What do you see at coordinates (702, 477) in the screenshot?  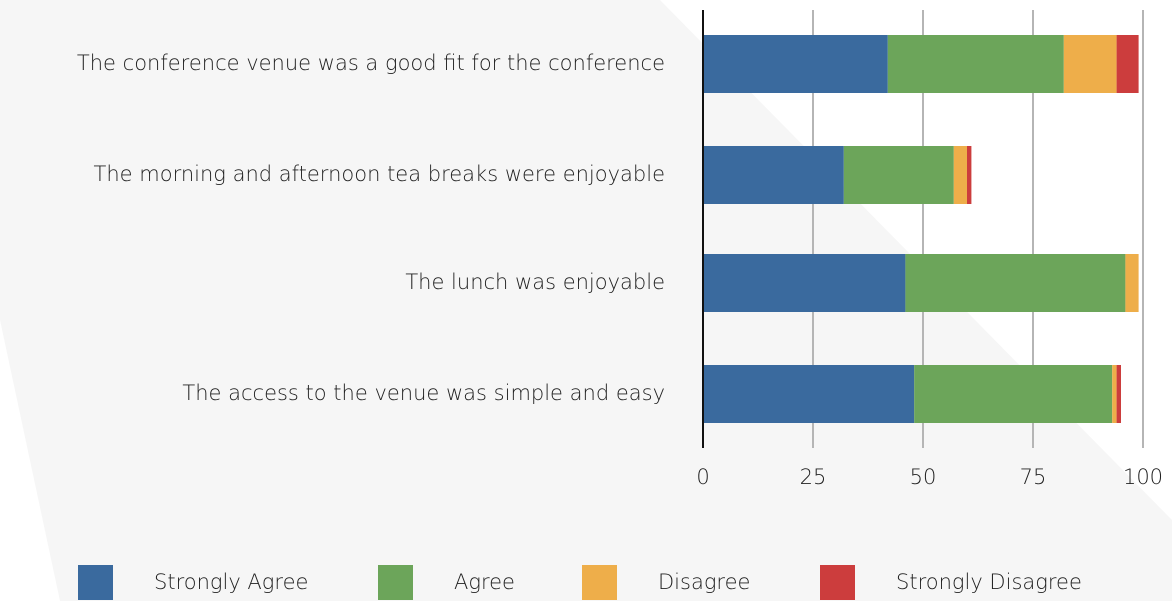 I see `x-tick-label: 0` at bounding box center [702, 477].